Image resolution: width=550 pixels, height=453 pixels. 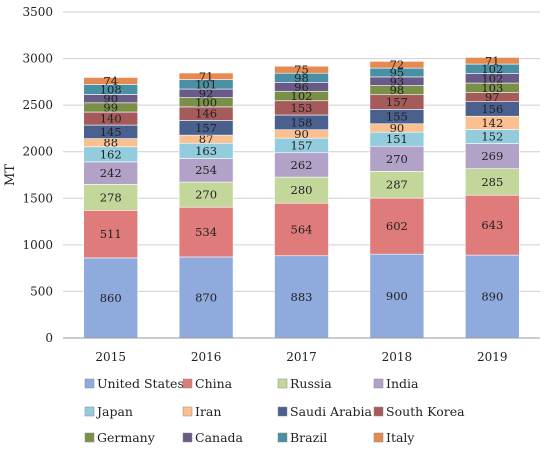 What do you see at coordinates (206, 84) in the screenshot?
I see `data-label-brazil-2016: 101` at bounding box center [206, 84].